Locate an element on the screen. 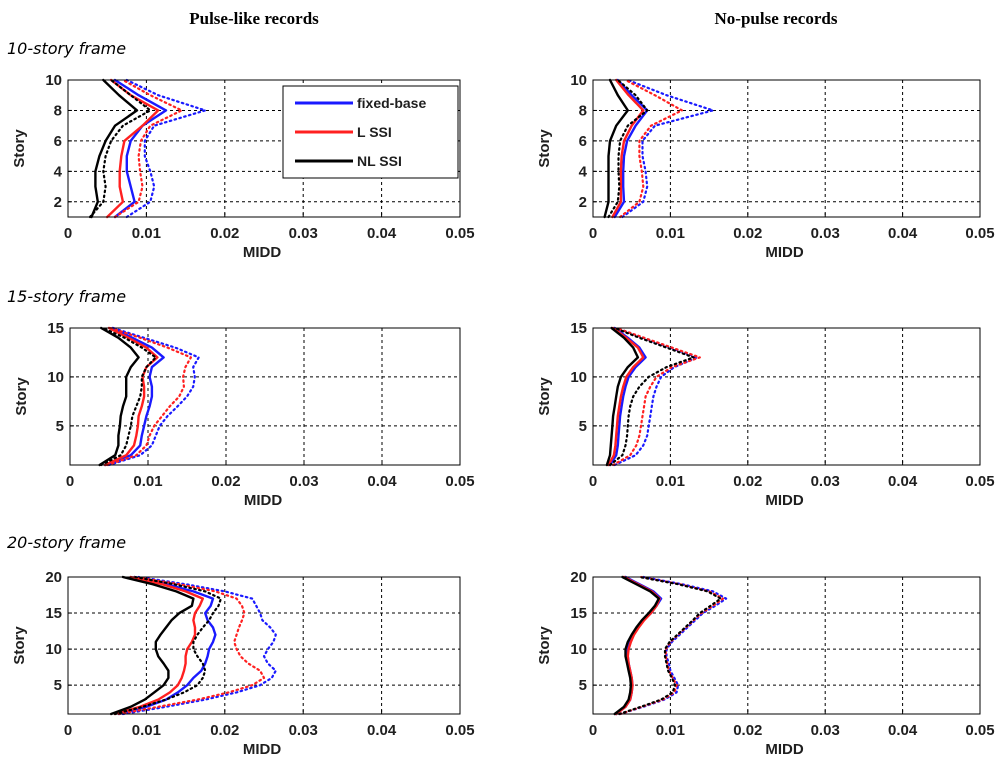 The height and width of the screenshot is (769, 1002). row-title-10-story: 10-story frame is located at coordinates (66, 48).